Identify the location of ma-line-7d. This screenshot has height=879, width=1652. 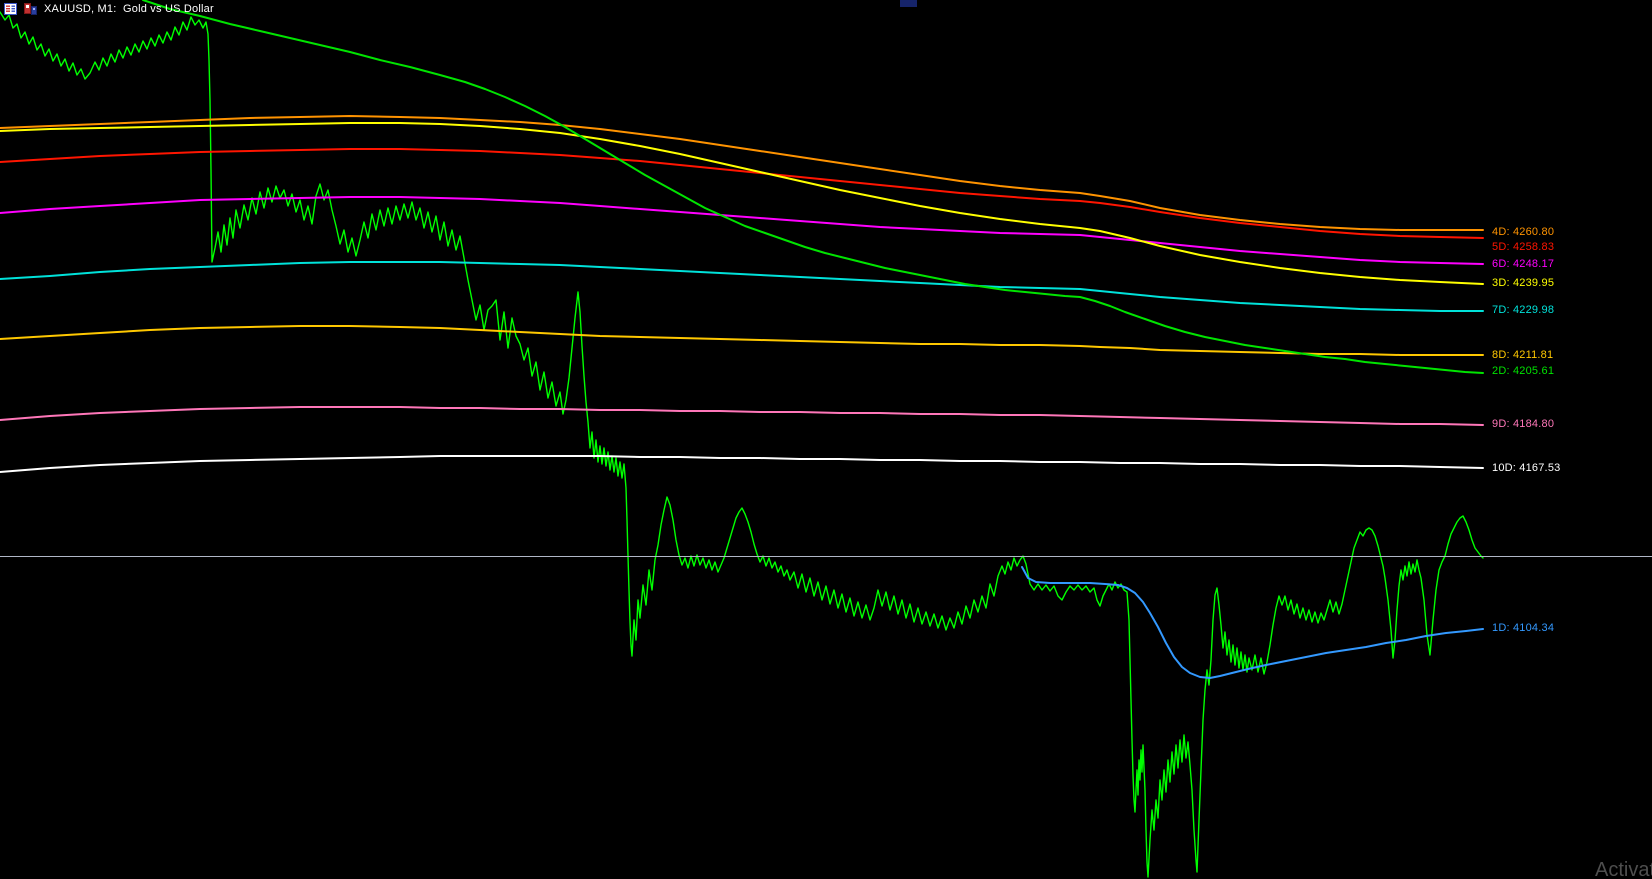
(742, 286).